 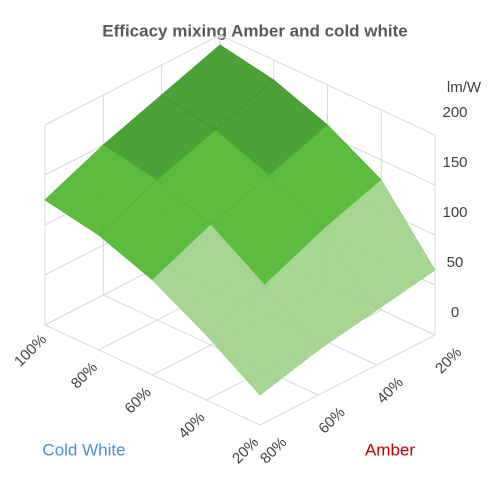 I want to click on x-tick-label: 80%, so click(x=84, y=375).